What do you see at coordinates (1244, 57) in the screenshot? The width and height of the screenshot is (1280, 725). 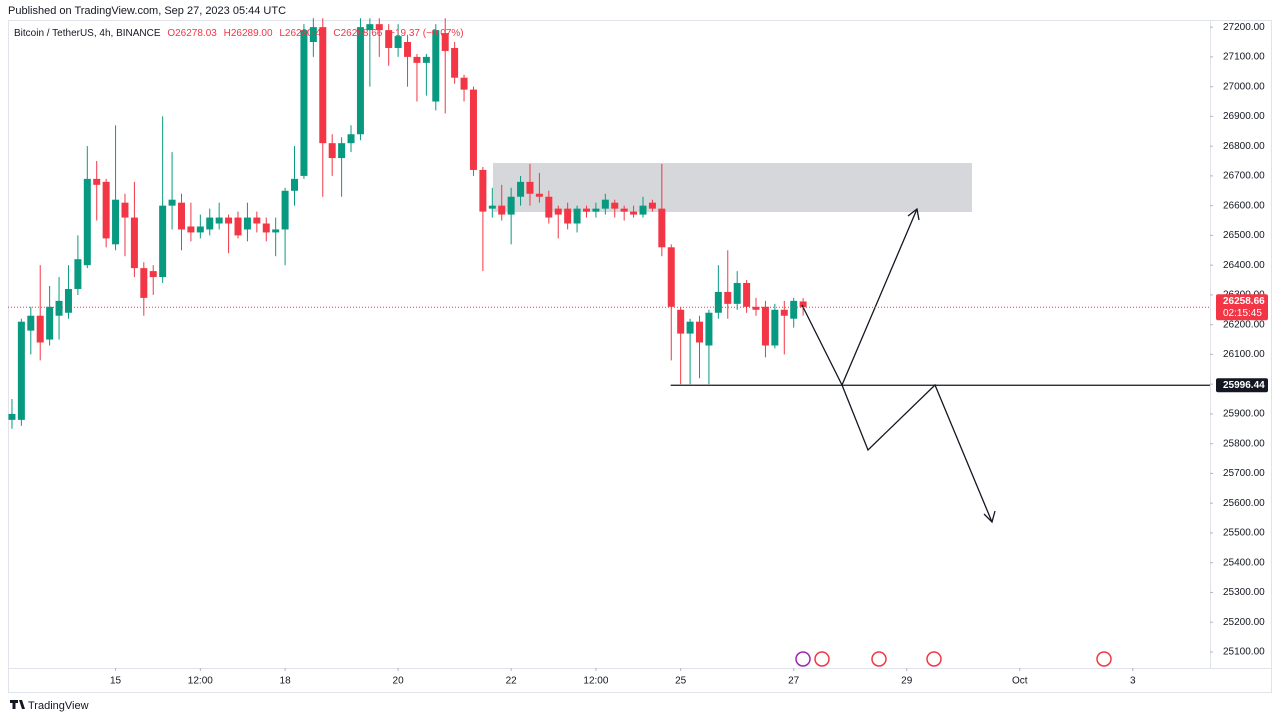 I see `y-tick-label: 27100.00` at bounding box center [1244, 57].